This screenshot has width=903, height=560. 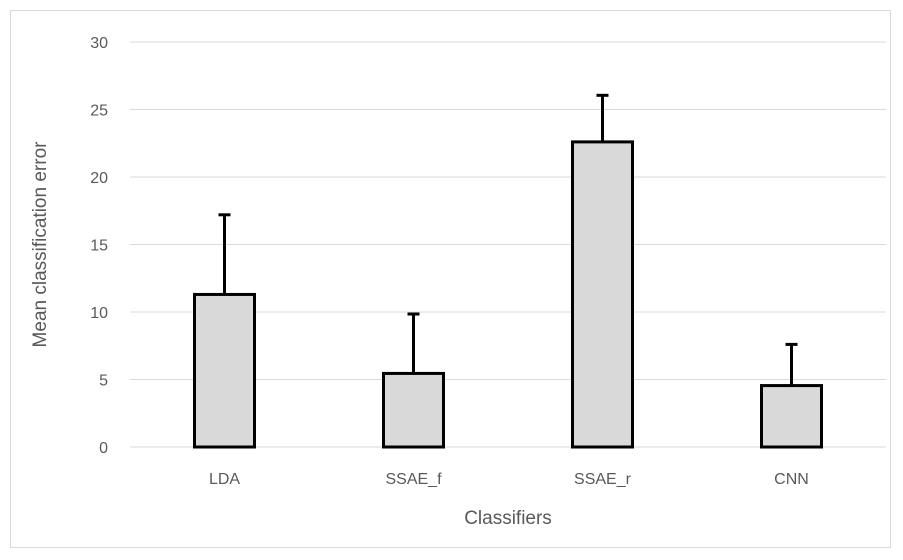 What do you see at coordinates (791, 479) in the screenshot?
I see `x-tick-label: CNN` at bounding box center [791, 479].